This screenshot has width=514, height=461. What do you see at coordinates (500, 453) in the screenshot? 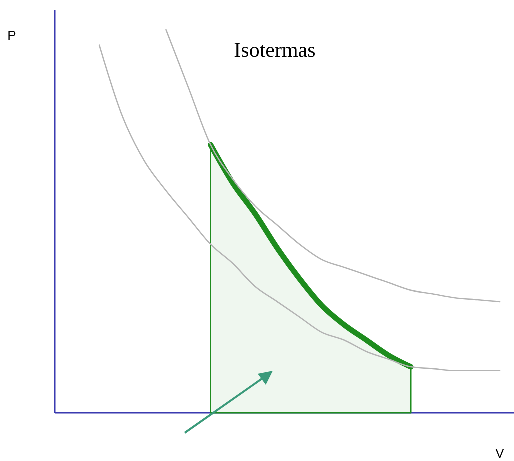
I see `x-axis-title: V` at bounding box center [500, 453].